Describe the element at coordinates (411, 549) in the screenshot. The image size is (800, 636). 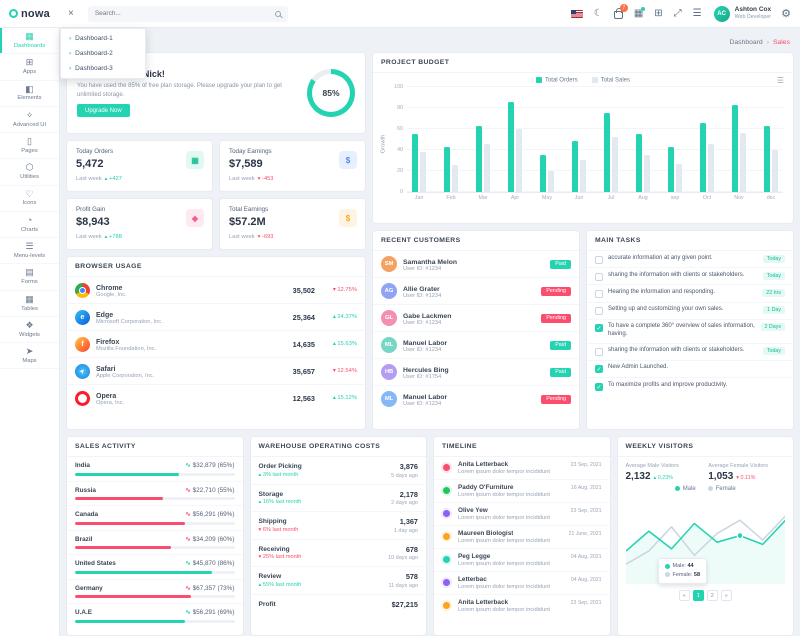
I see `cost-value: 678` at that location.